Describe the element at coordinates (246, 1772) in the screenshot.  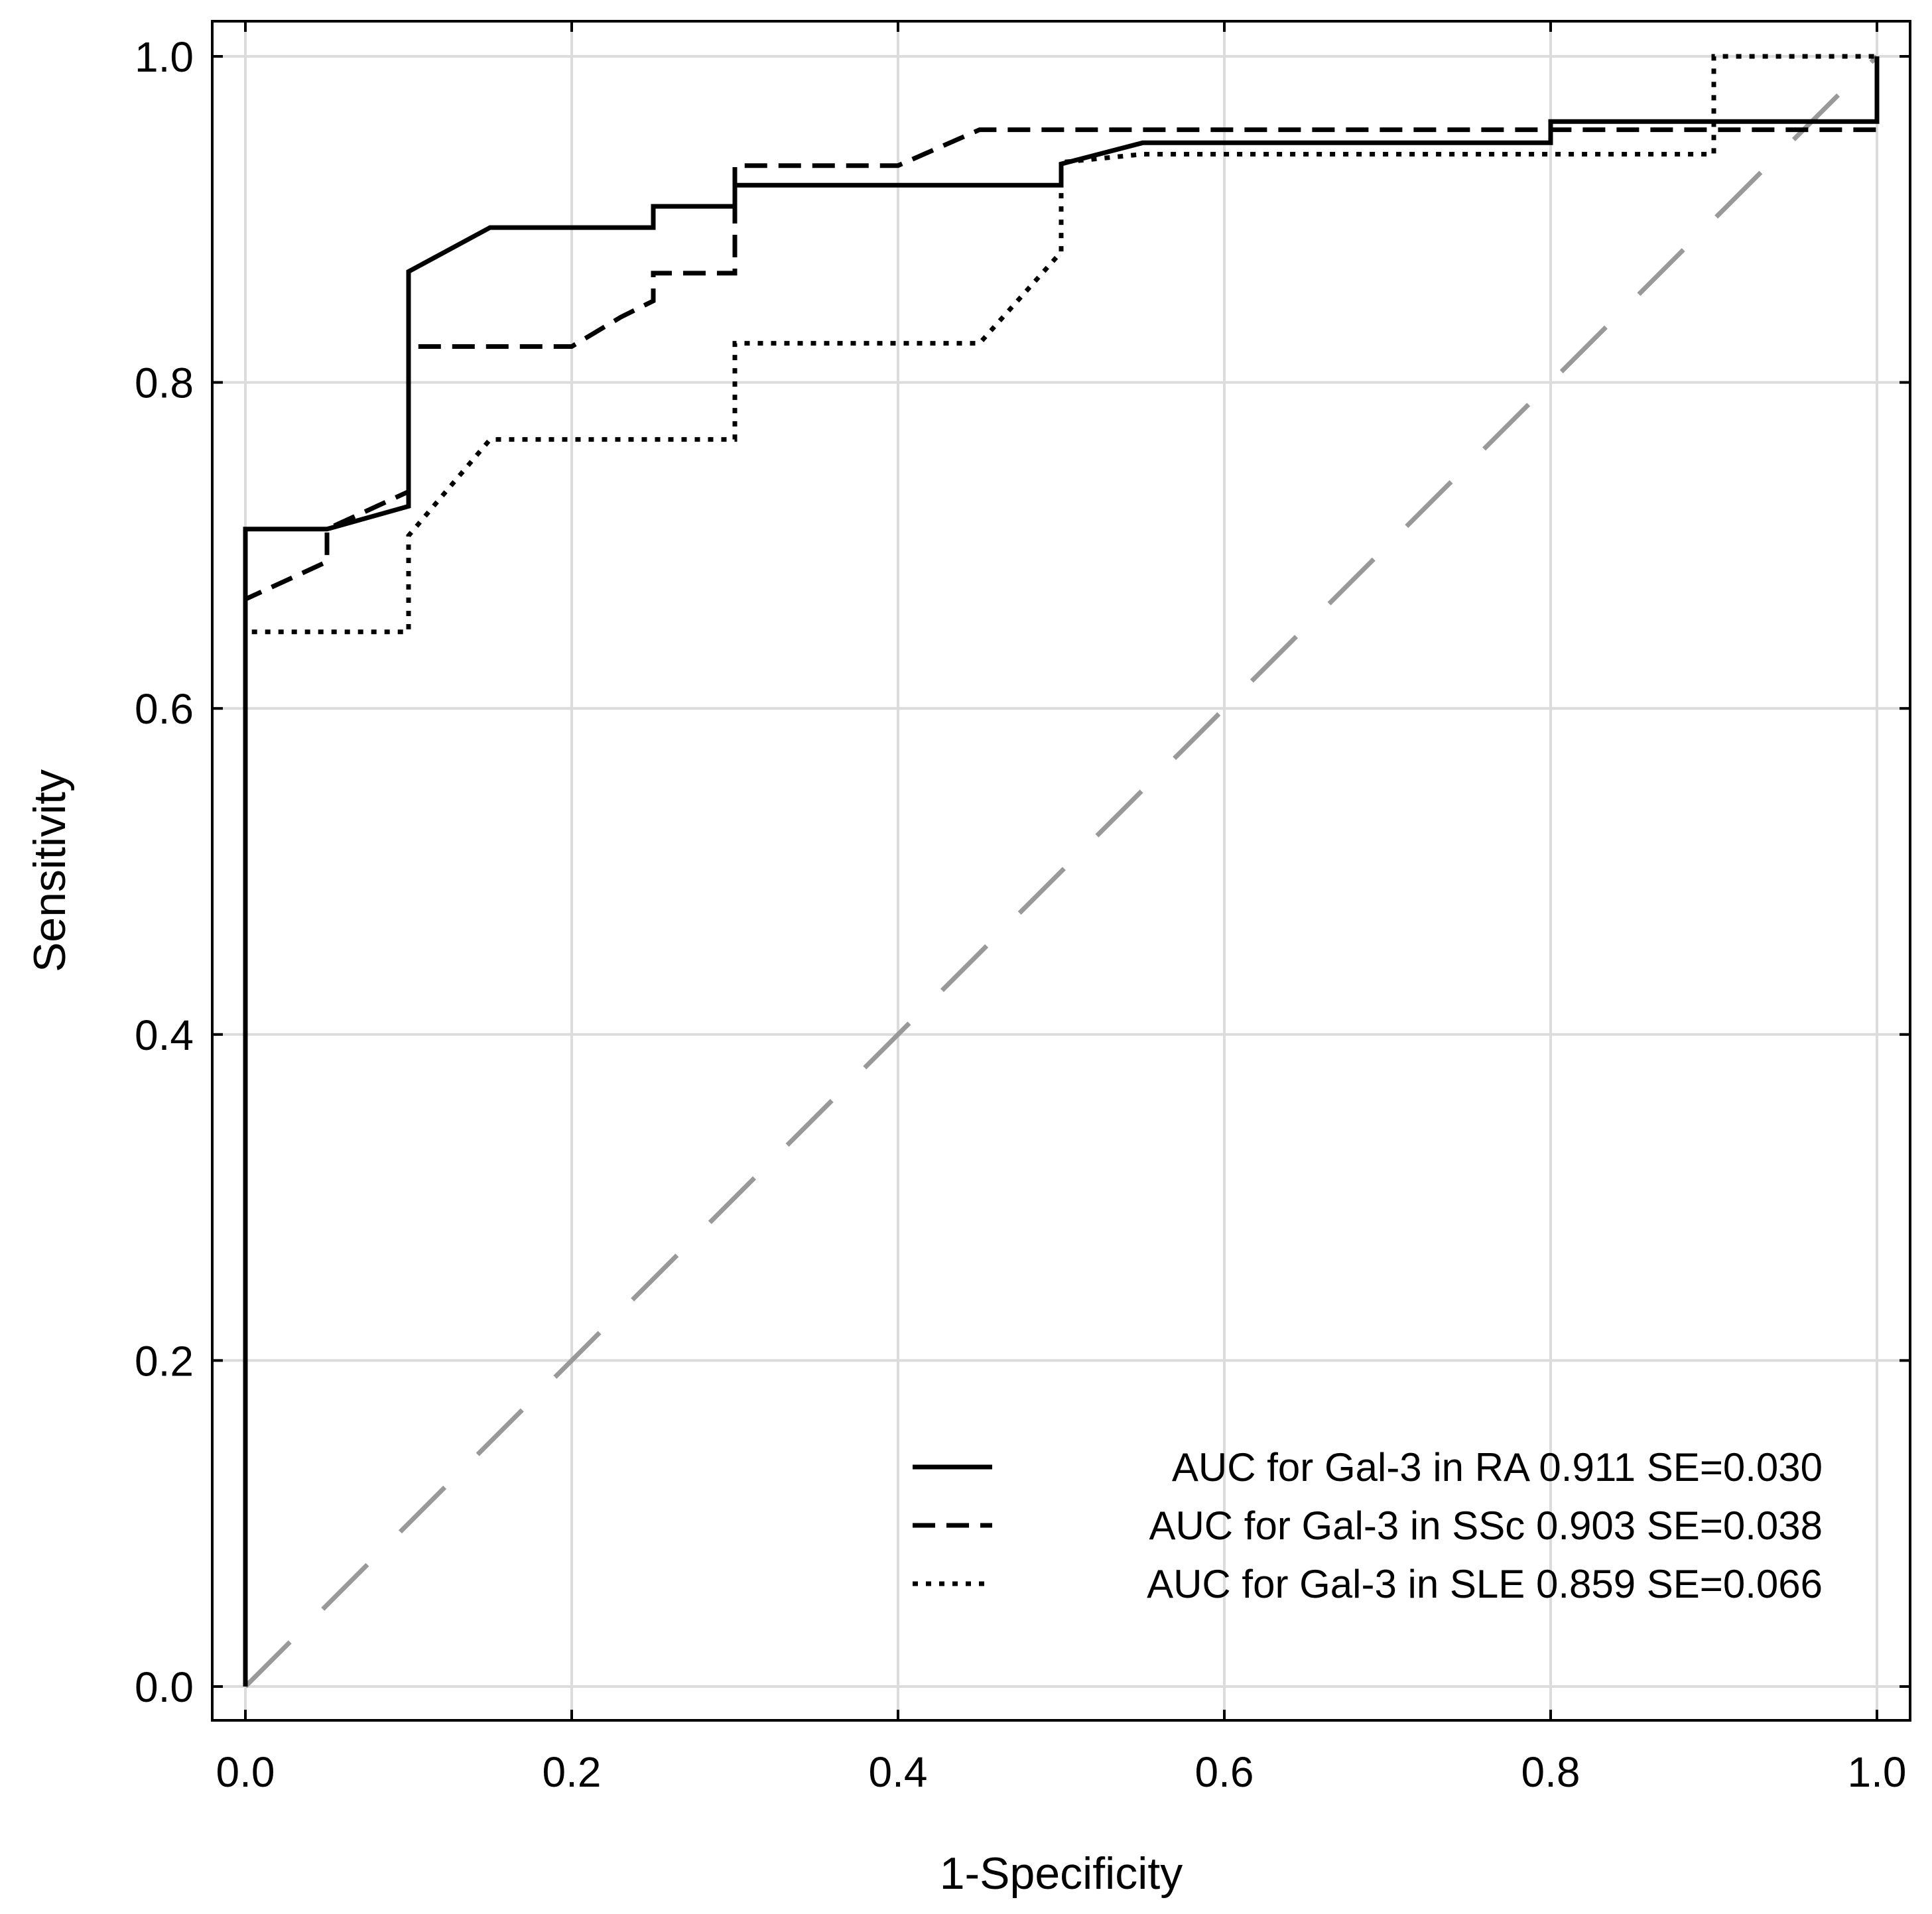
I see `x-tick-label: 0.0` at that location.